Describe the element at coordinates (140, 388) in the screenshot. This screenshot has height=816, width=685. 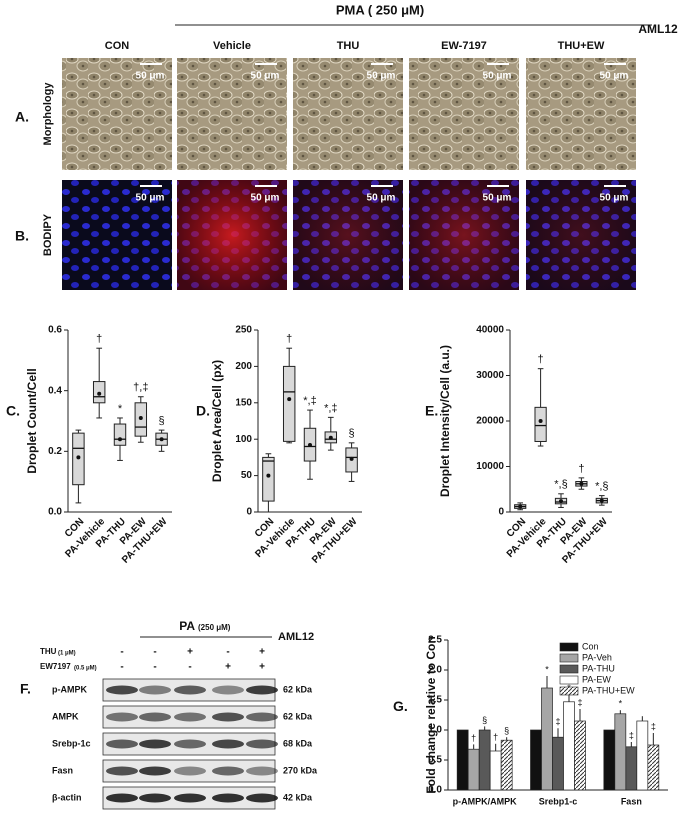
I see `annotation: †,‡` at that location.